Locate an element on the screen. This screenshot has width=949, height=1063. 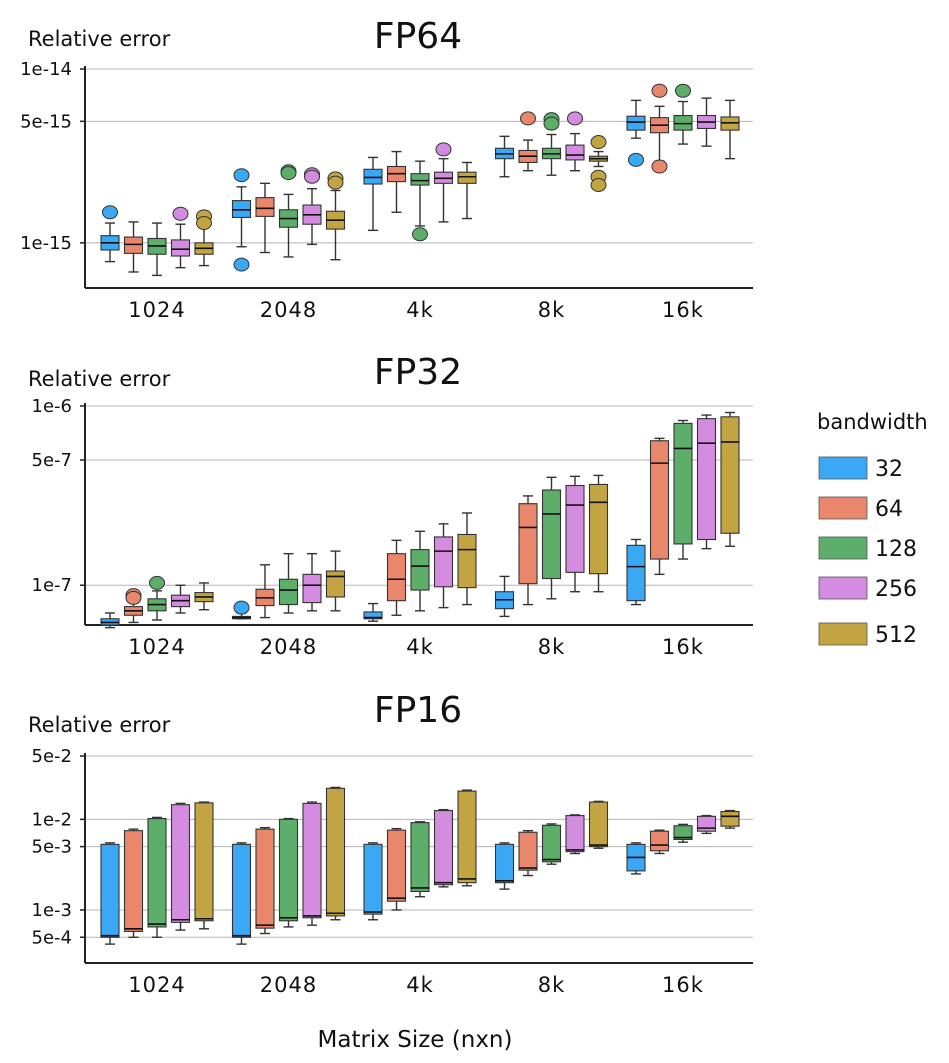
box-4k-bw512 is located at coordinates (467, 559).